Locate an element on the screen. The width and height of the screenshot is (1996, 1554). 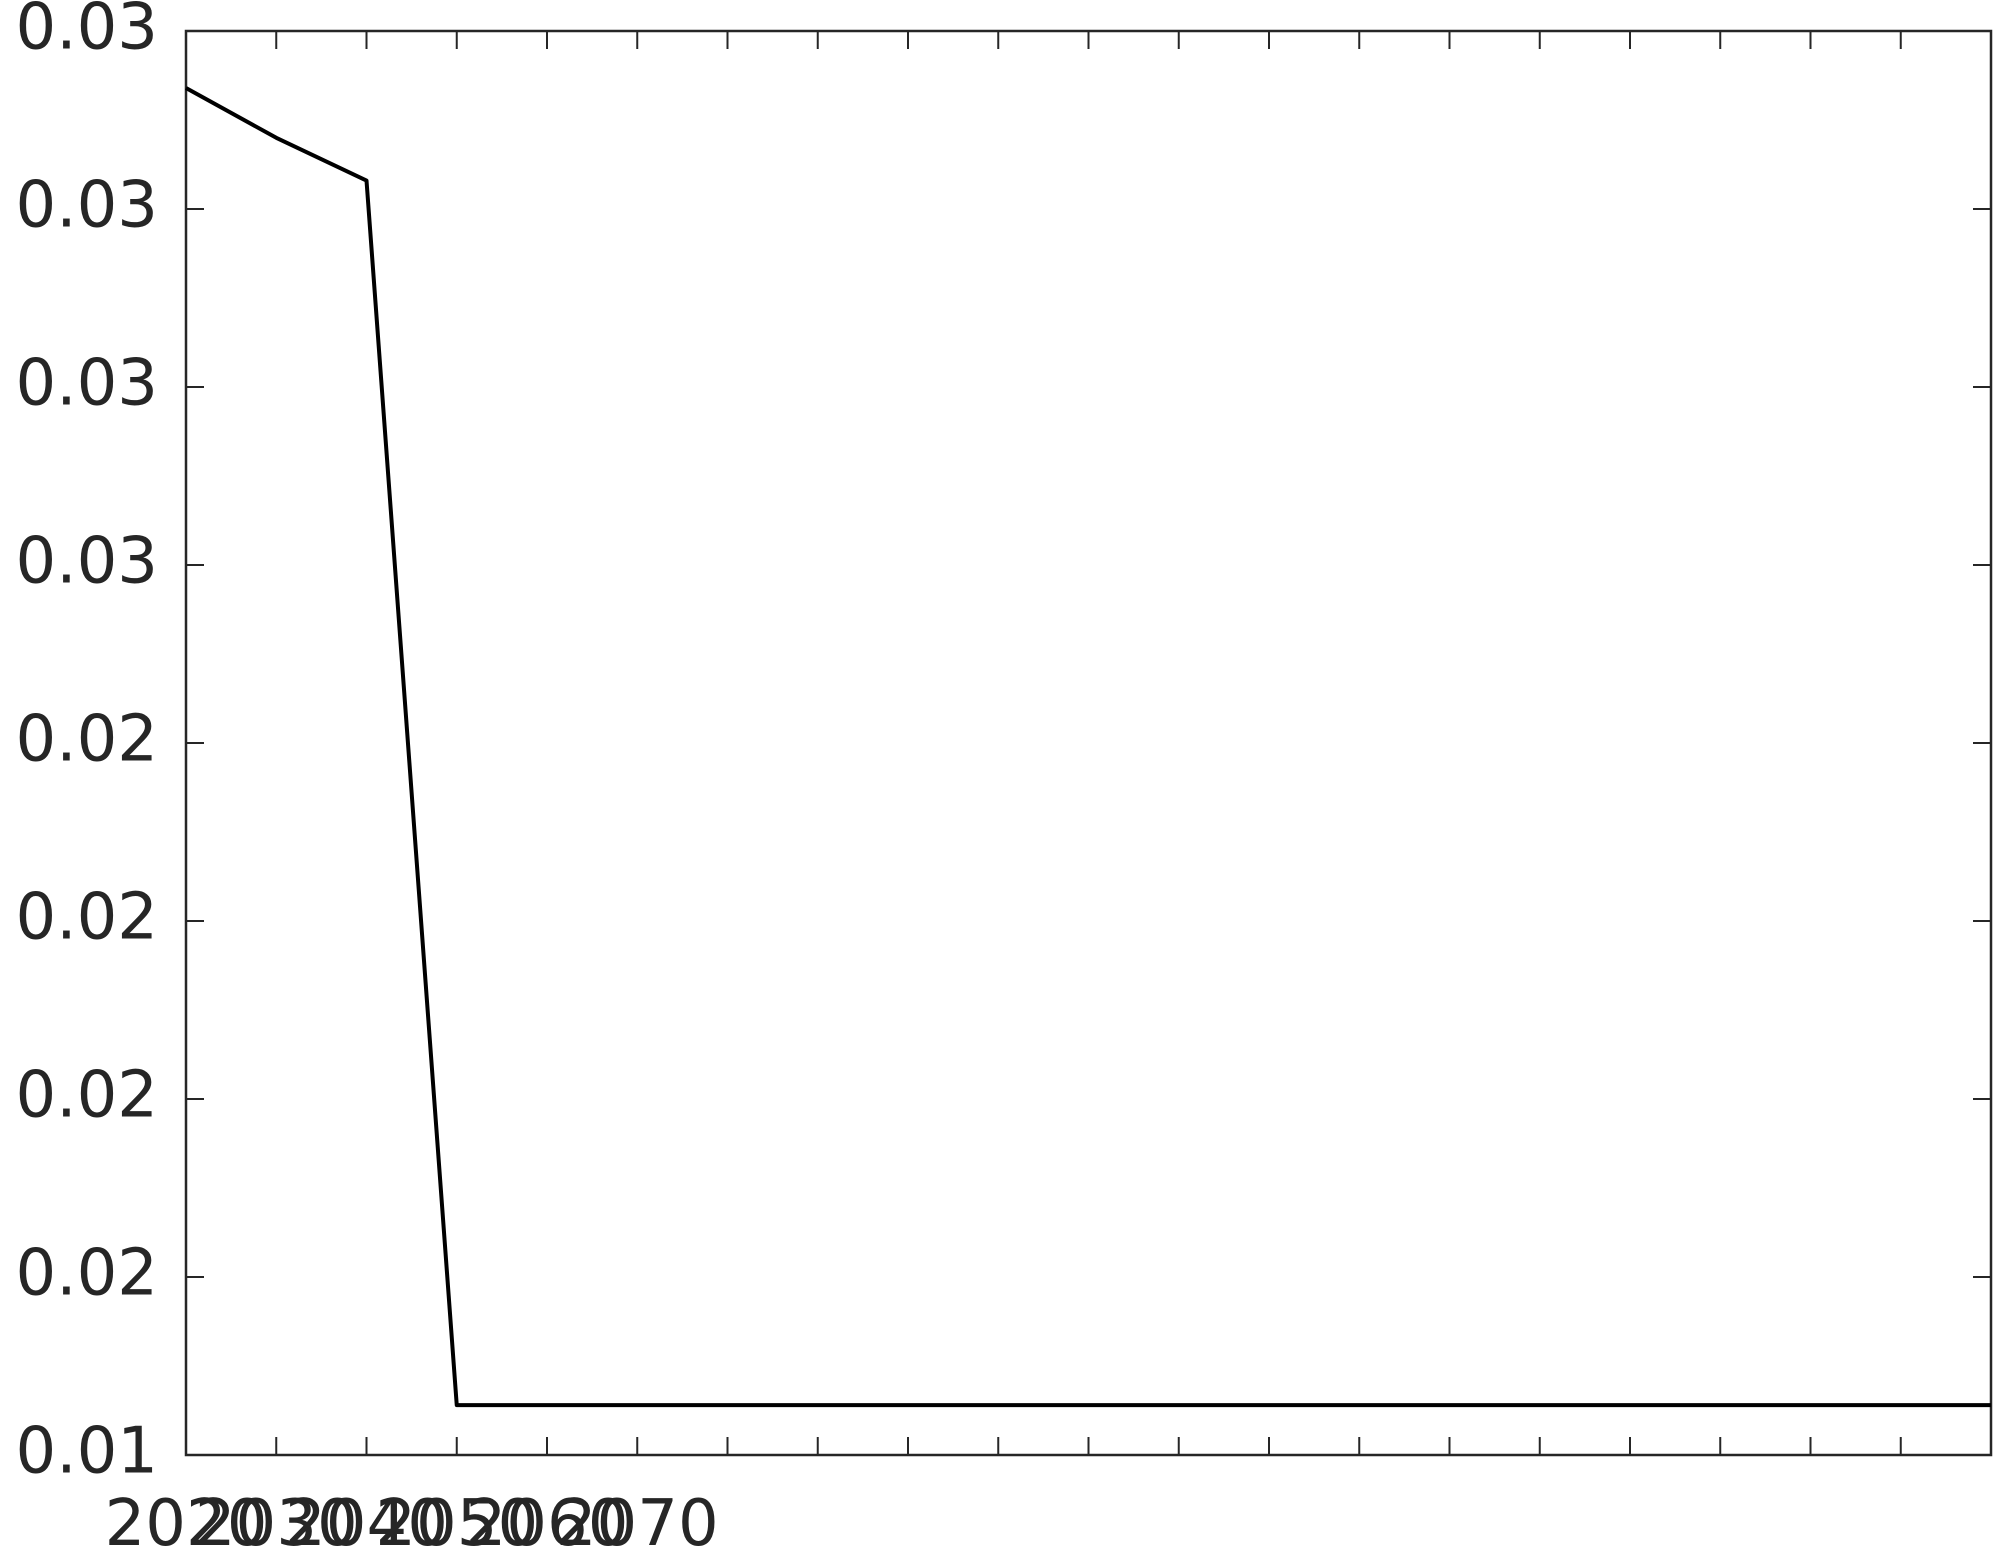
x-tick-label: 2040 is located at coordinates (366, 1520).